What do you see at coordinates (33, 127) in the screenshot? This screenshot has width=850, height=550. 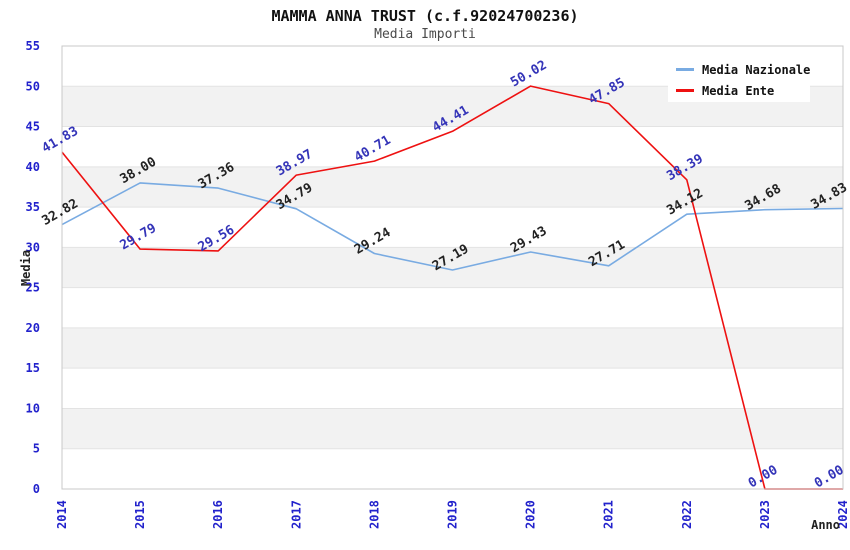 I see `y-tick-label: 45` at bounding box center [33, 127].